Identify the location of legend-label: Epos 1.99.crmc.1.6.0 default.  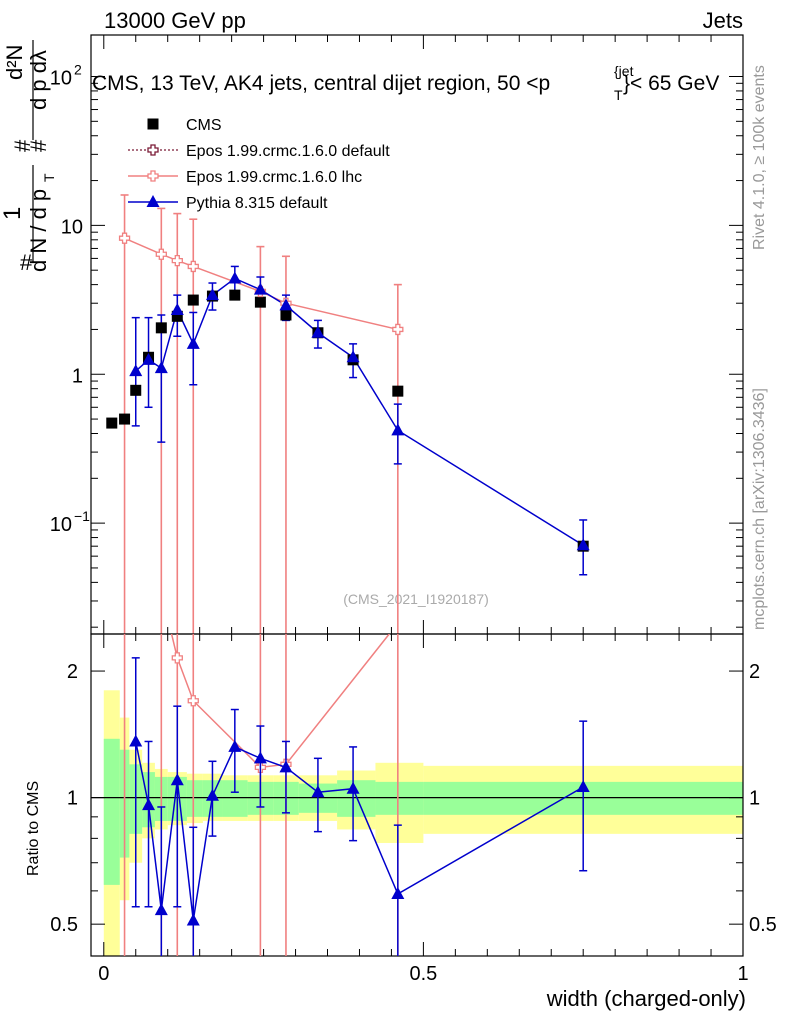
(288, 151).